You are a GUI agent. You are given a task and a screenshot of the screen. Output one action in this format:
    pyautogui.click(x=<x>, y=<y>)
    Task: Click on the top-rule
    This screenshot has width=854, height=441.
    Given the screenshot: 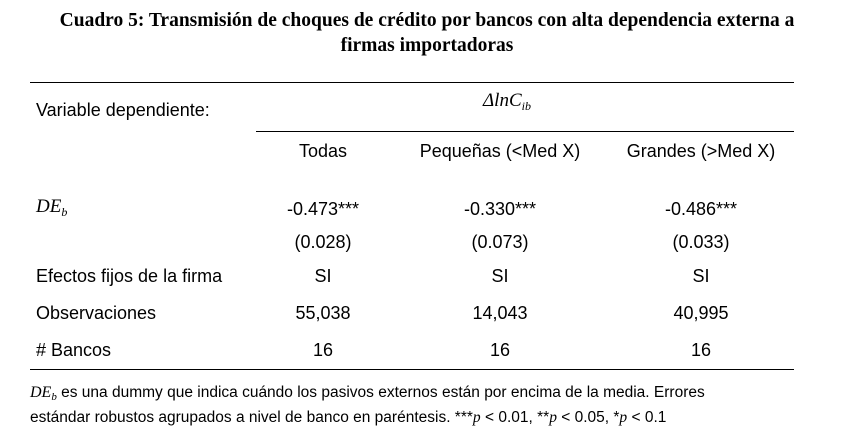 What is the action you would take?
    pyautogui.click(x=412, y=82)
    